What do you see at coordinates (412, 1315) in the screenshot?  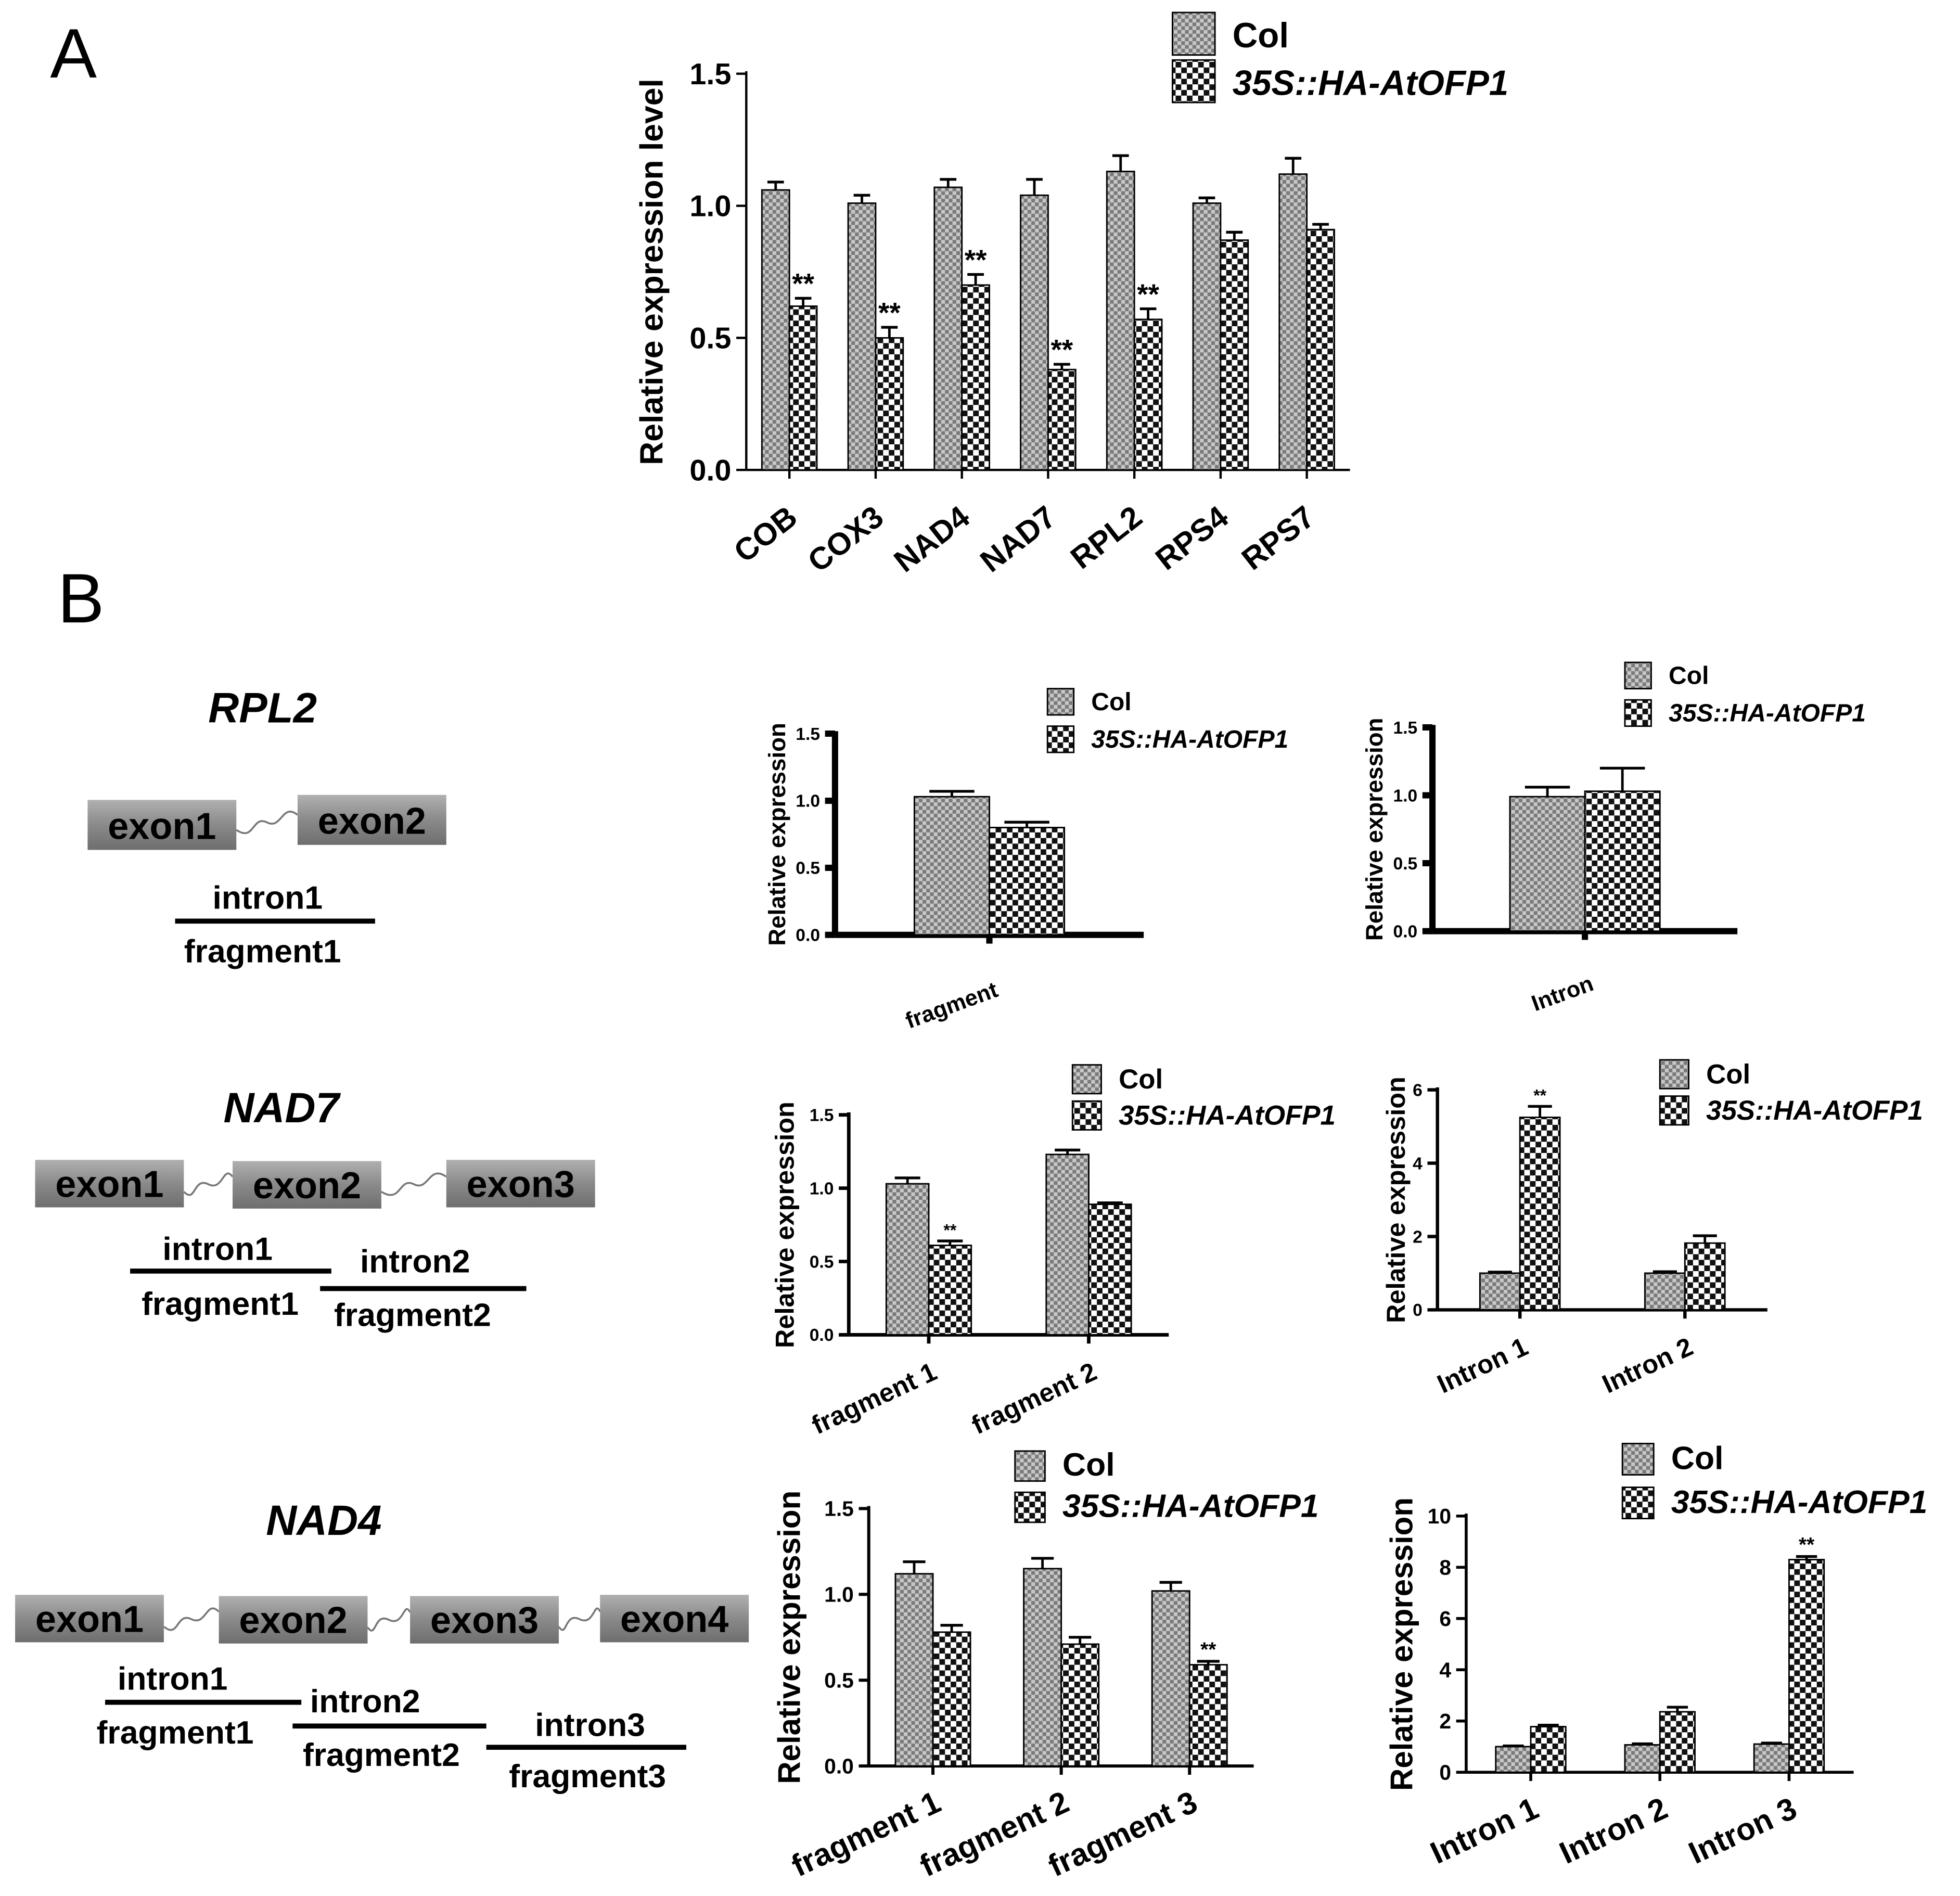 I see `fragment-label: fragment2` at bounding box center [412, 1315].